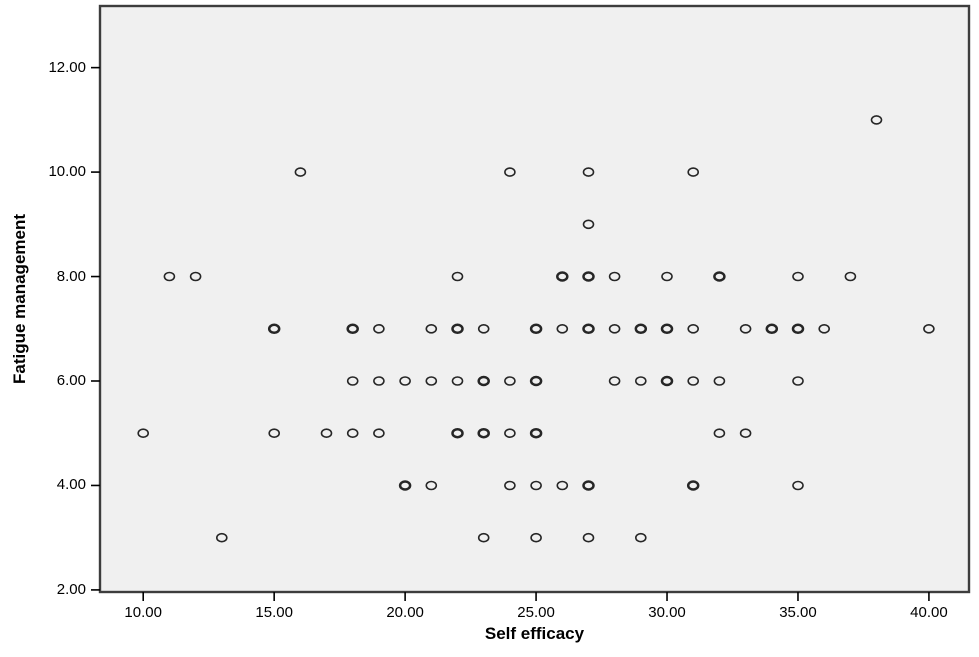 Image resolution: width=979 pixels, height=657 pixels. Describe the element at coordinates (67, 172) in the screenshot. I see `y-tick-label: 10.00` at that location.